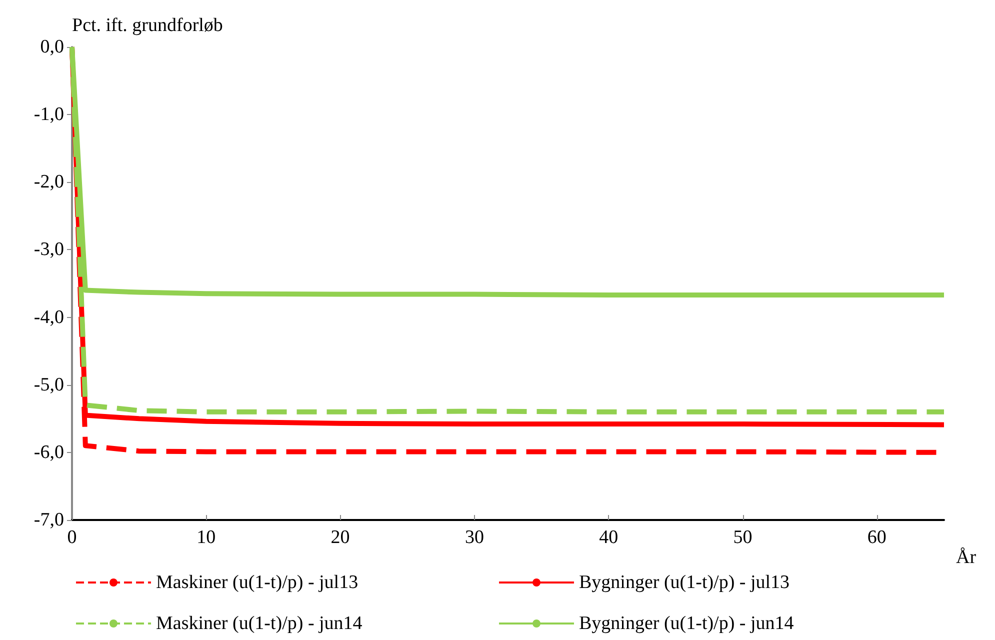 Image resolution: width=995 pixels, height=640 pixels. What do you see at coordinates (684, 582) in the screenshot?
I see `legend-label: Bygninger (u(1-t)/p) - jul13` at bounding box center [684, 582].